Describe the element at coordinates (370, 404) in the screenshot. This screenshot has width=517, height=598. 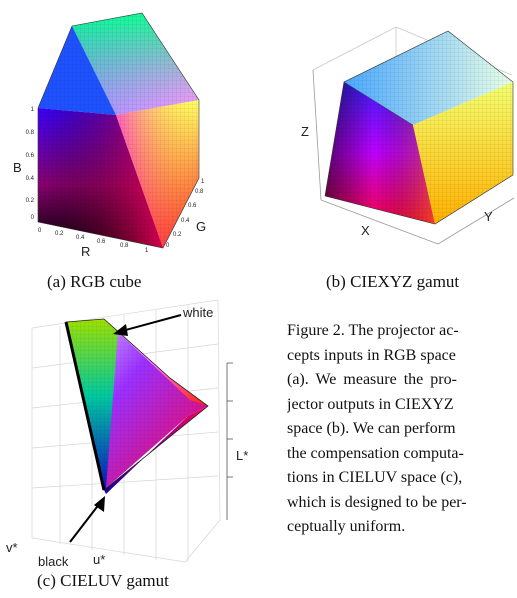
I see `paragraph-line: jector outputs in CIEXYZ` at that location.